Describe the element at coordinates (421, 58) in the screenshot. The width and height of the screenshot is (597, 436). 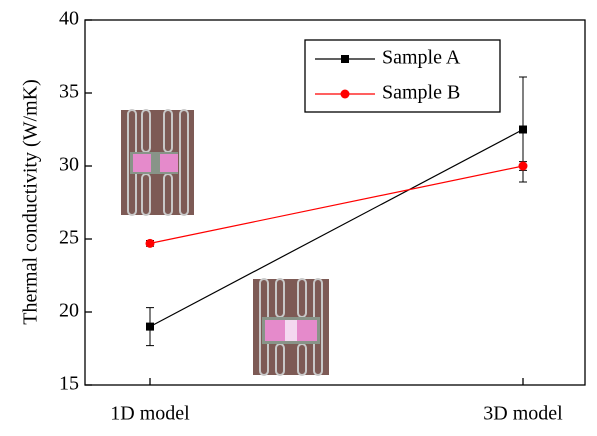
I see `legend-label: Sample A` at that location.